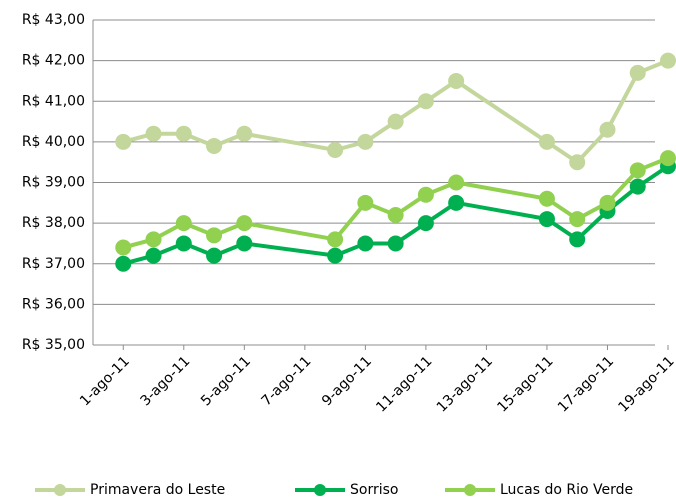  Describe the element at coordinates (165, 381) in the screenshot. I see `x-tick-label: 3-ago-11` at that location.